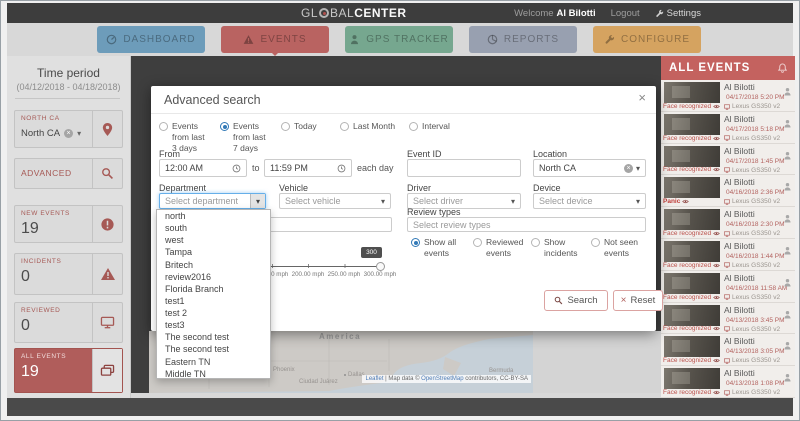 This screenshot has width=800, height=421. I want to click on department-option: test1, so click(175, 300).